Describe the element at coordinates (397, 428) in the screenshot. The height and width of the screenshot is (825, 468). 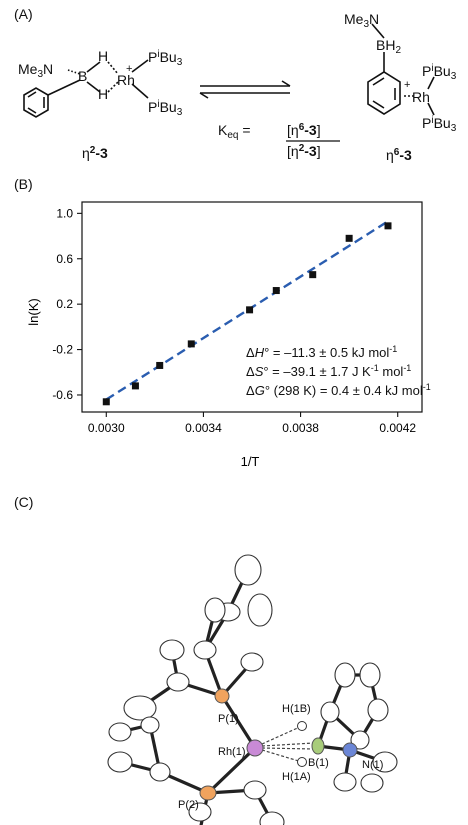
I see `x-tick-label: 0.0042` at that location.